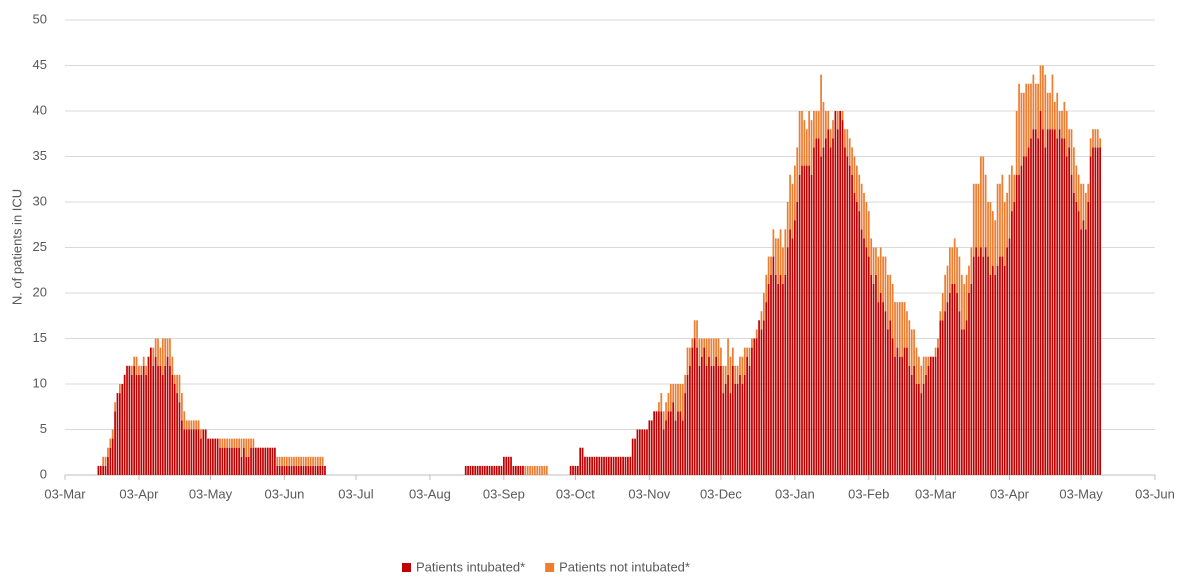  Describe the element at coordinates (211, 493) in the screenshot. I see `x-tick-label: 03-May` at that location.